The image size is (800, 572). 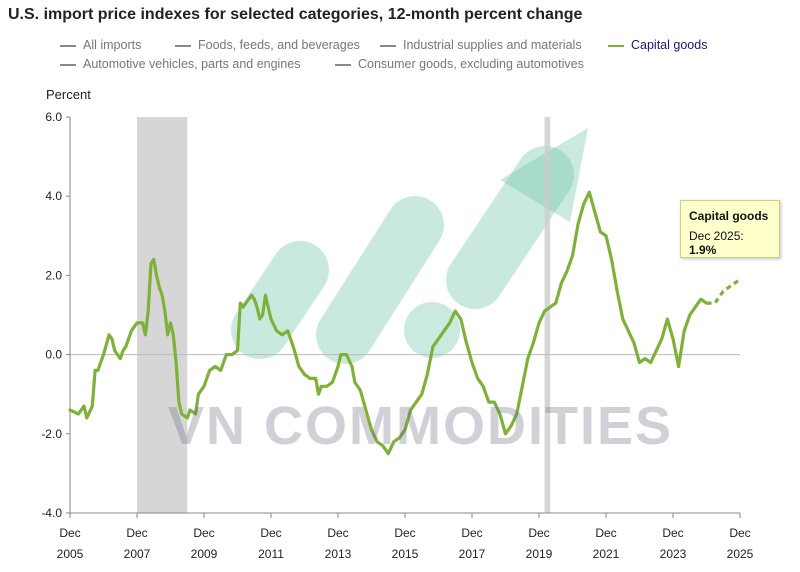 What do you see at coordinates (740, 554) in the screenshot?
I see `x-tick-label: 2025` at bounding box center [740, 554].